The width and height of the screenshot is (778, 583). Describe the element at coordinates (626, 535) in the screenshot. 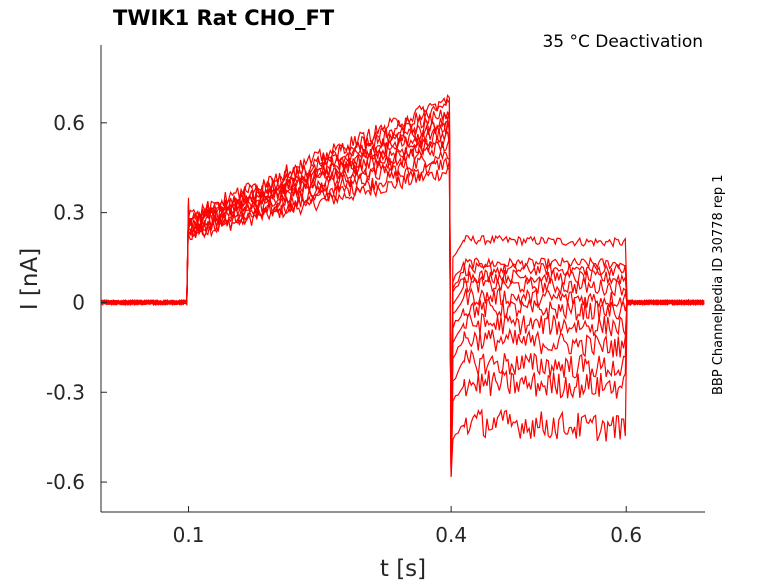

I see `x-tick-label: 0.6` at that location.